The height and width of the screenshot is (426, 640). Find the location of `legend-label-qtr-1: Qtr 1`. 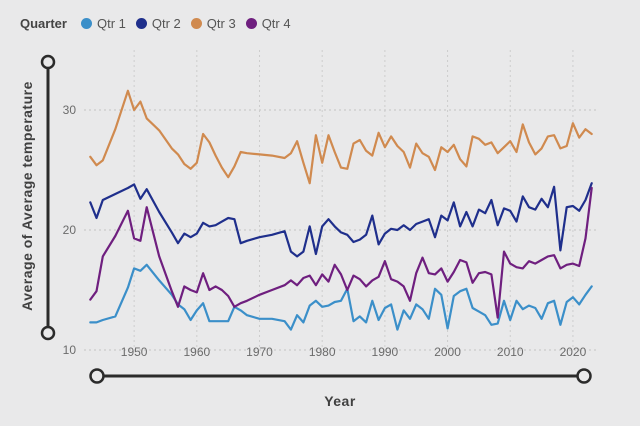

legend-label-qtr-1: Qtr 1 is located at coordinates (111, 23).